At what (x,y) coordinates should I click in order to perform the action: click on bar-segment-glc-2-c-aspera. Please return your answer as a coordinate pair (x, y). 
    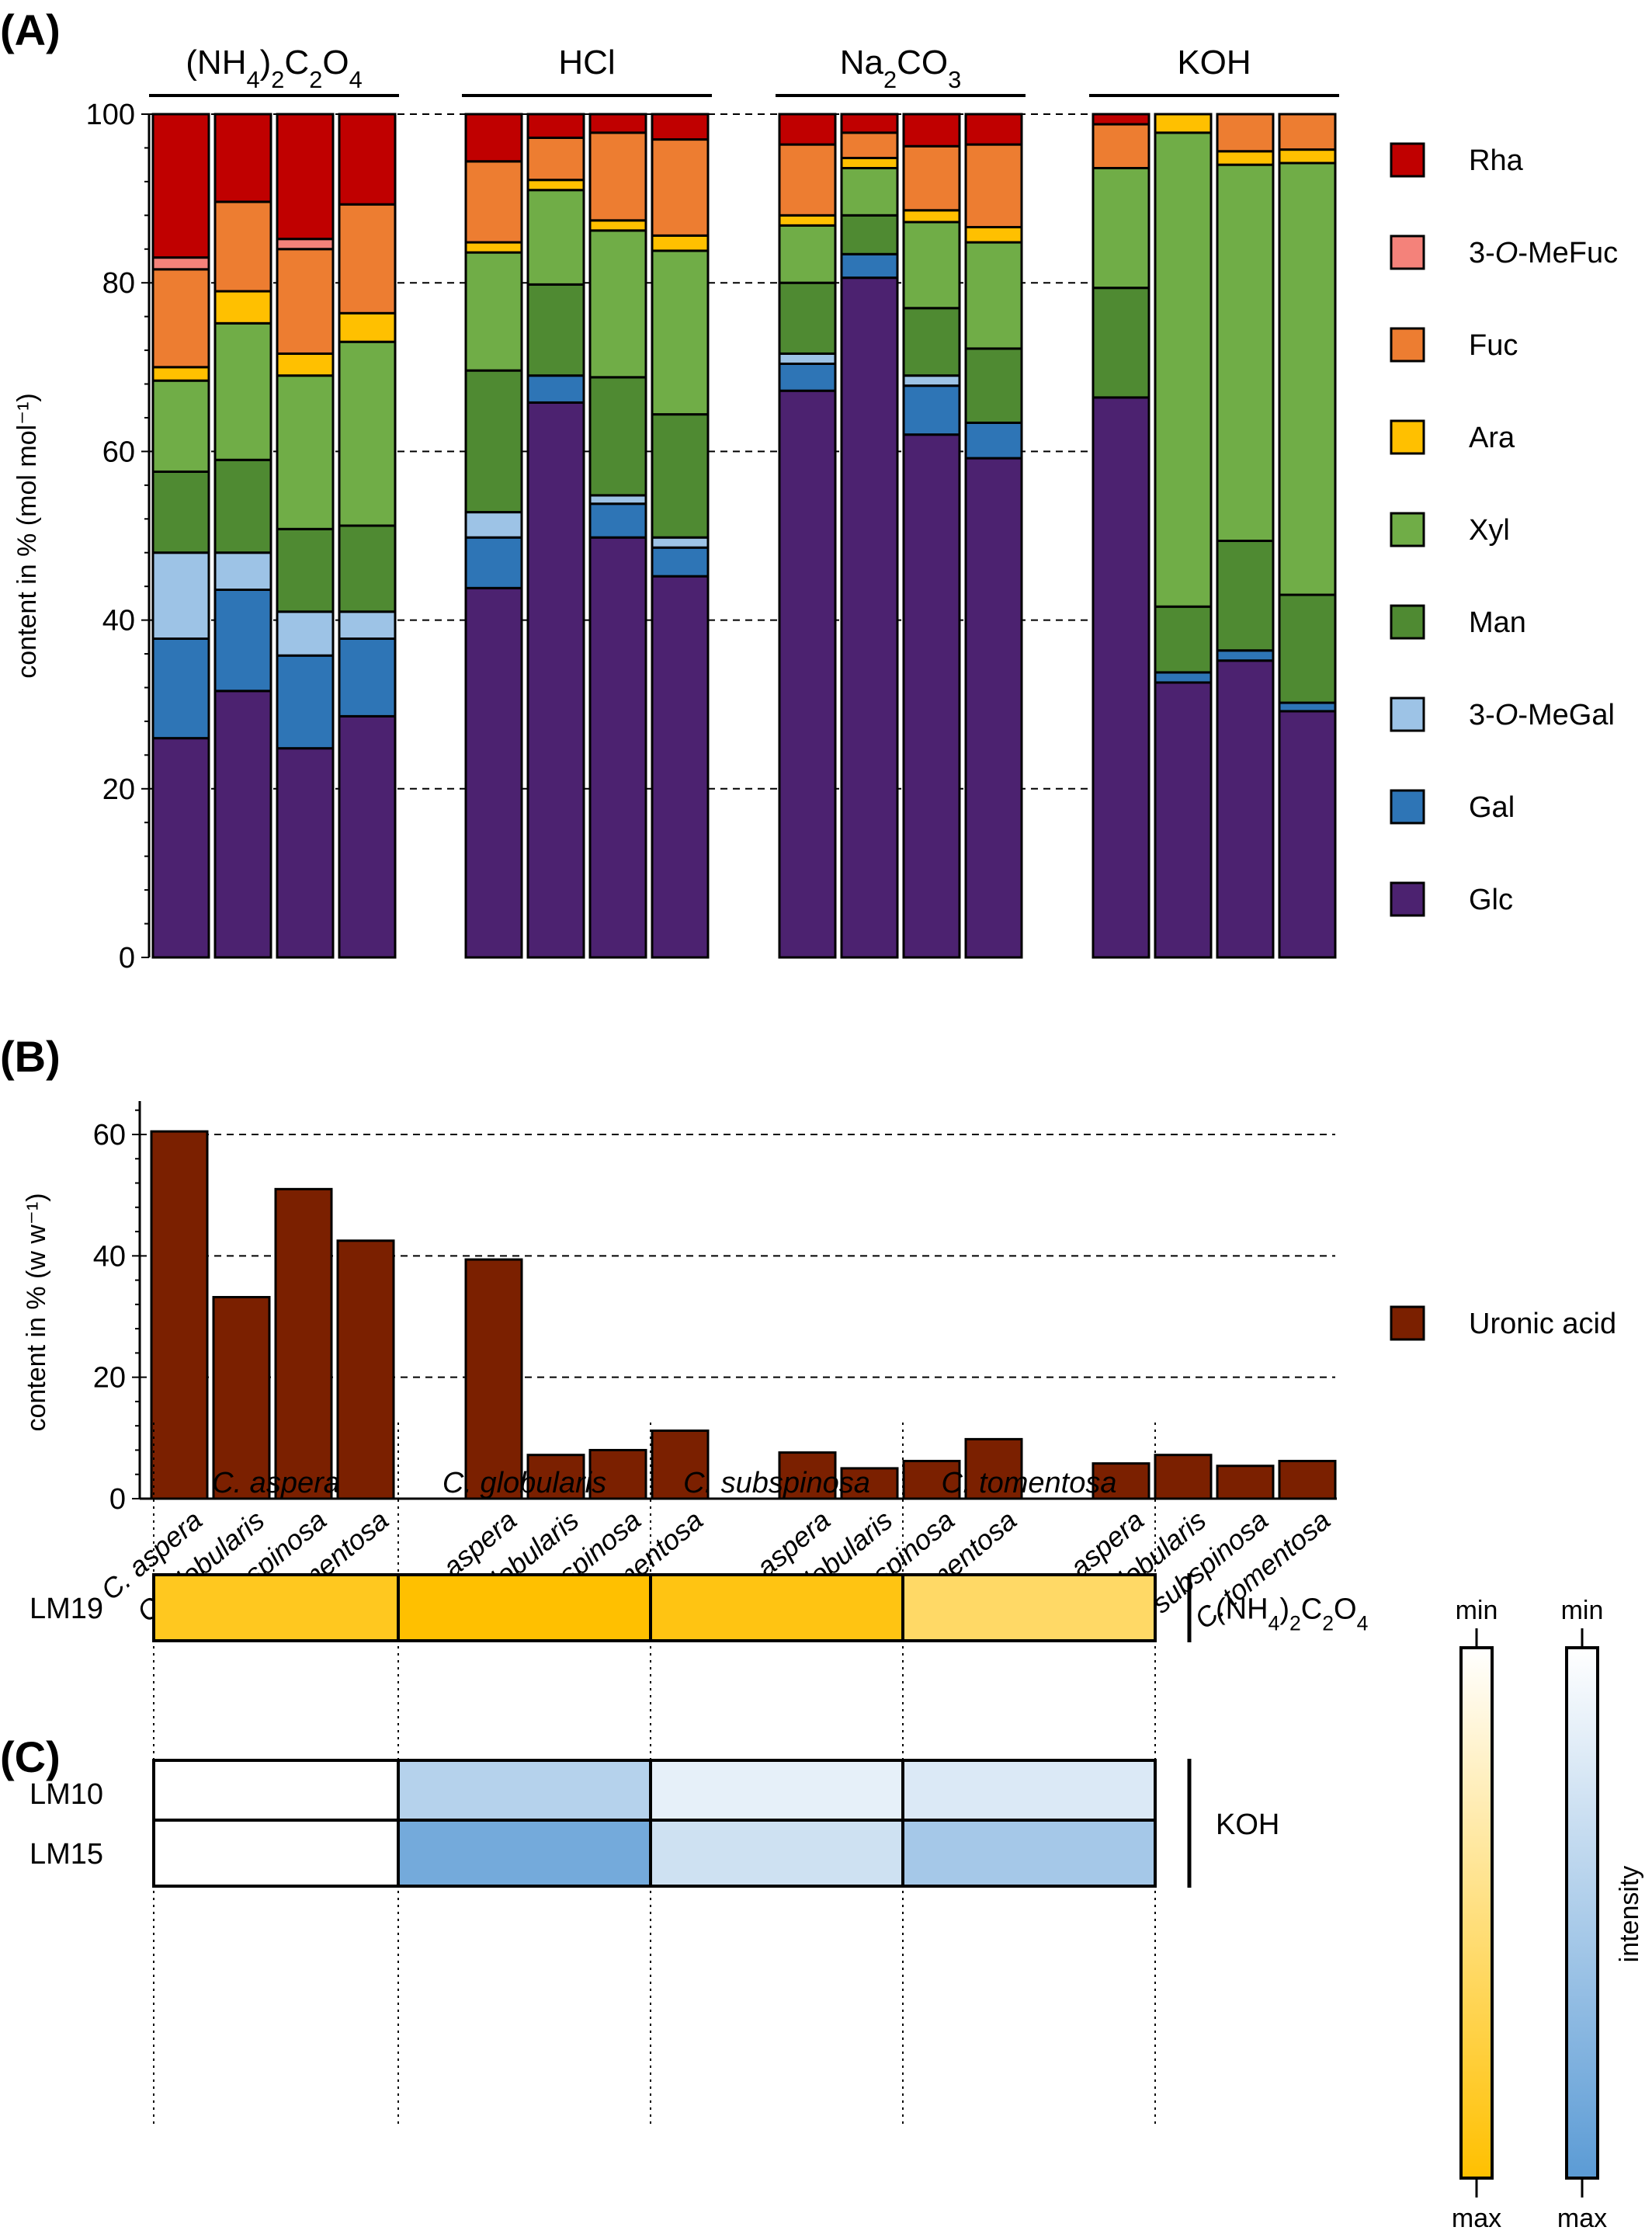
    Looking at the image, I should click on (807, 674).